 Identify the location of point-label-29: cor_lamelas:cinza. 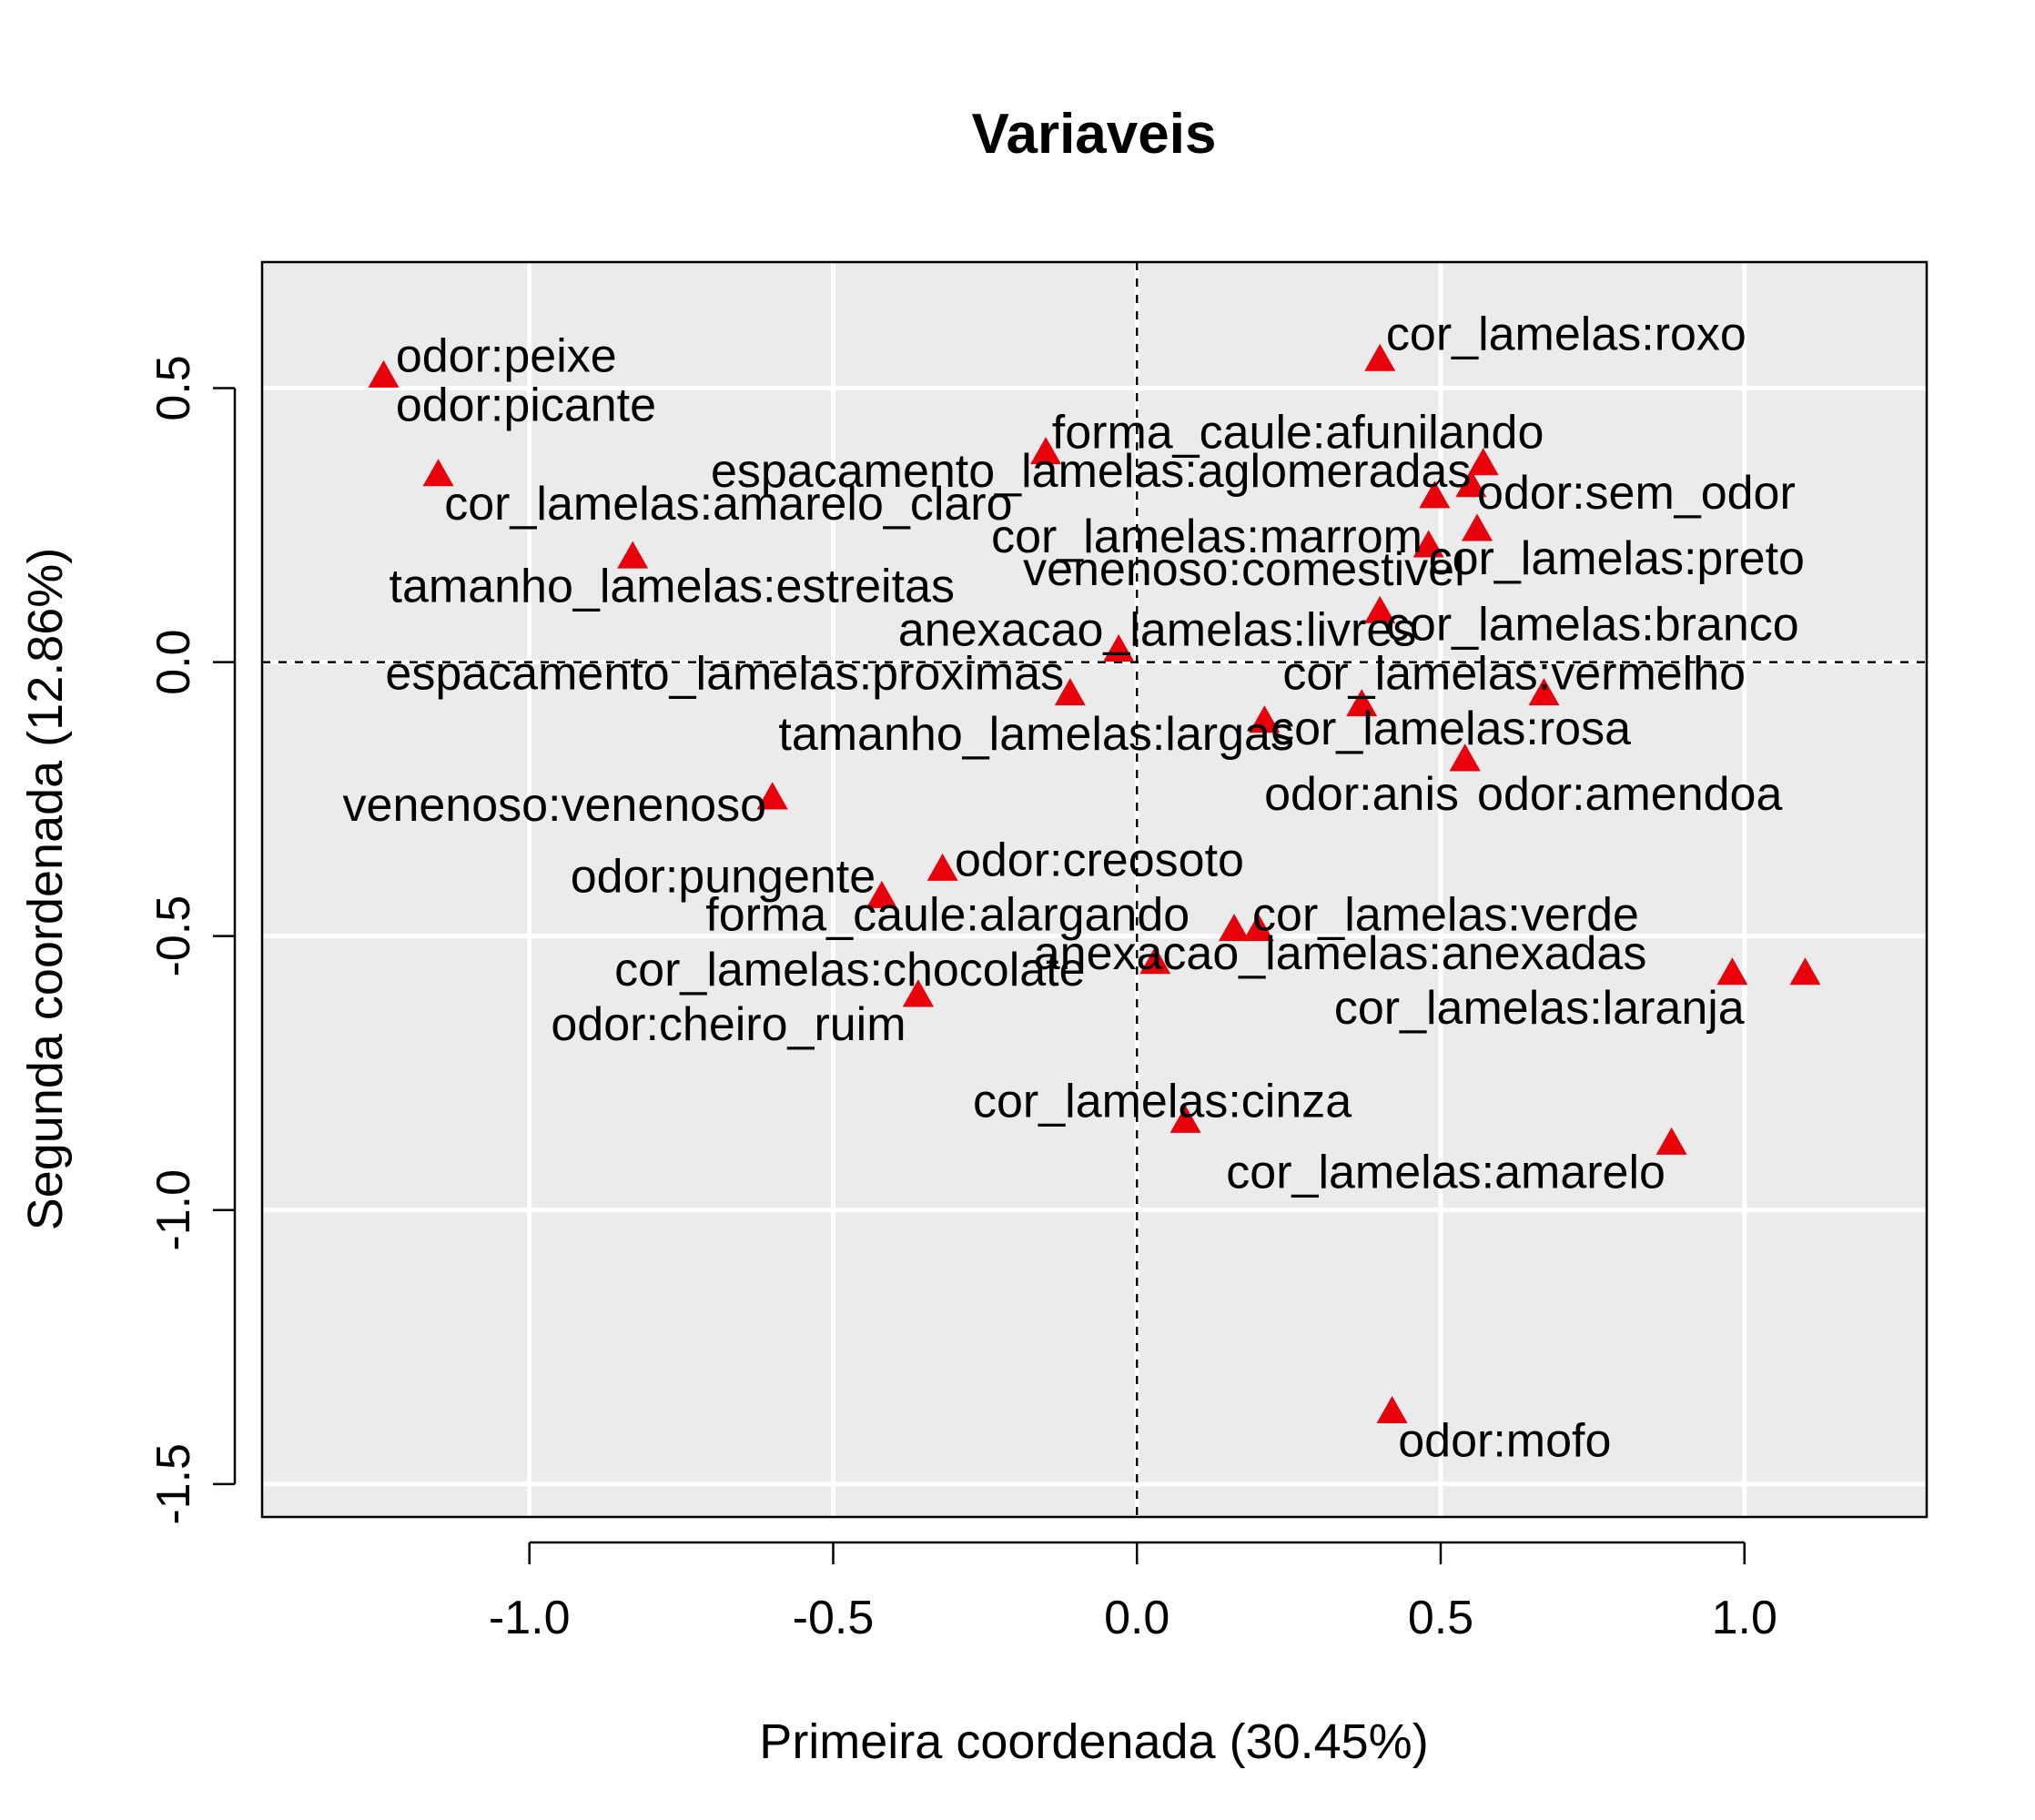
(1162, 1101).